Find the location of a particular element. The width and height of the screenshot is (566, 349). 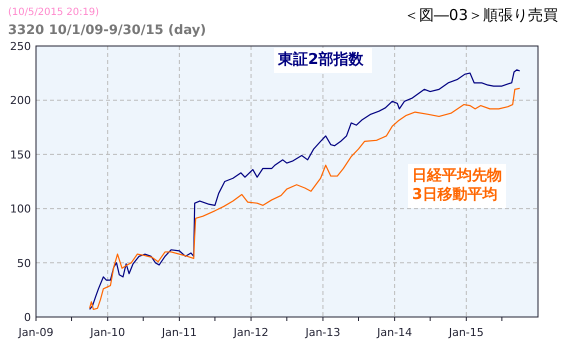

x-tick-label: Jan-15 is located at coordinates (466, 332).